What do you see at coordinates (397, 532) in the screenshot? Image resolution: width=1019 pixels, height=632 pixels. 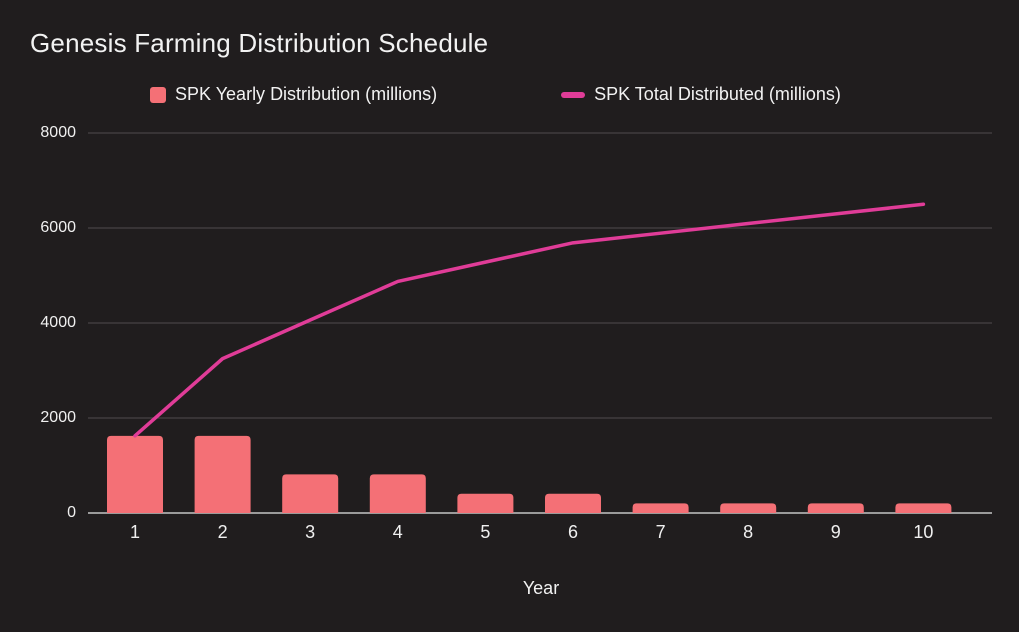 I see `x-tick-label: 4` at bounding box center [397, 532].